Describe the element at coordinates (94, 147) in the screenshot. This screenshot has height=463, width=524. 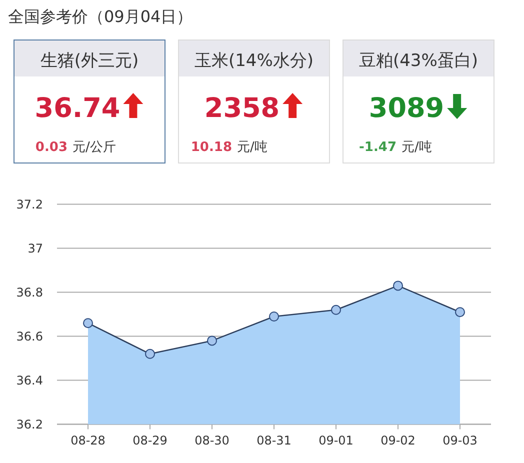
I see `text: 元/公斤` at that location.